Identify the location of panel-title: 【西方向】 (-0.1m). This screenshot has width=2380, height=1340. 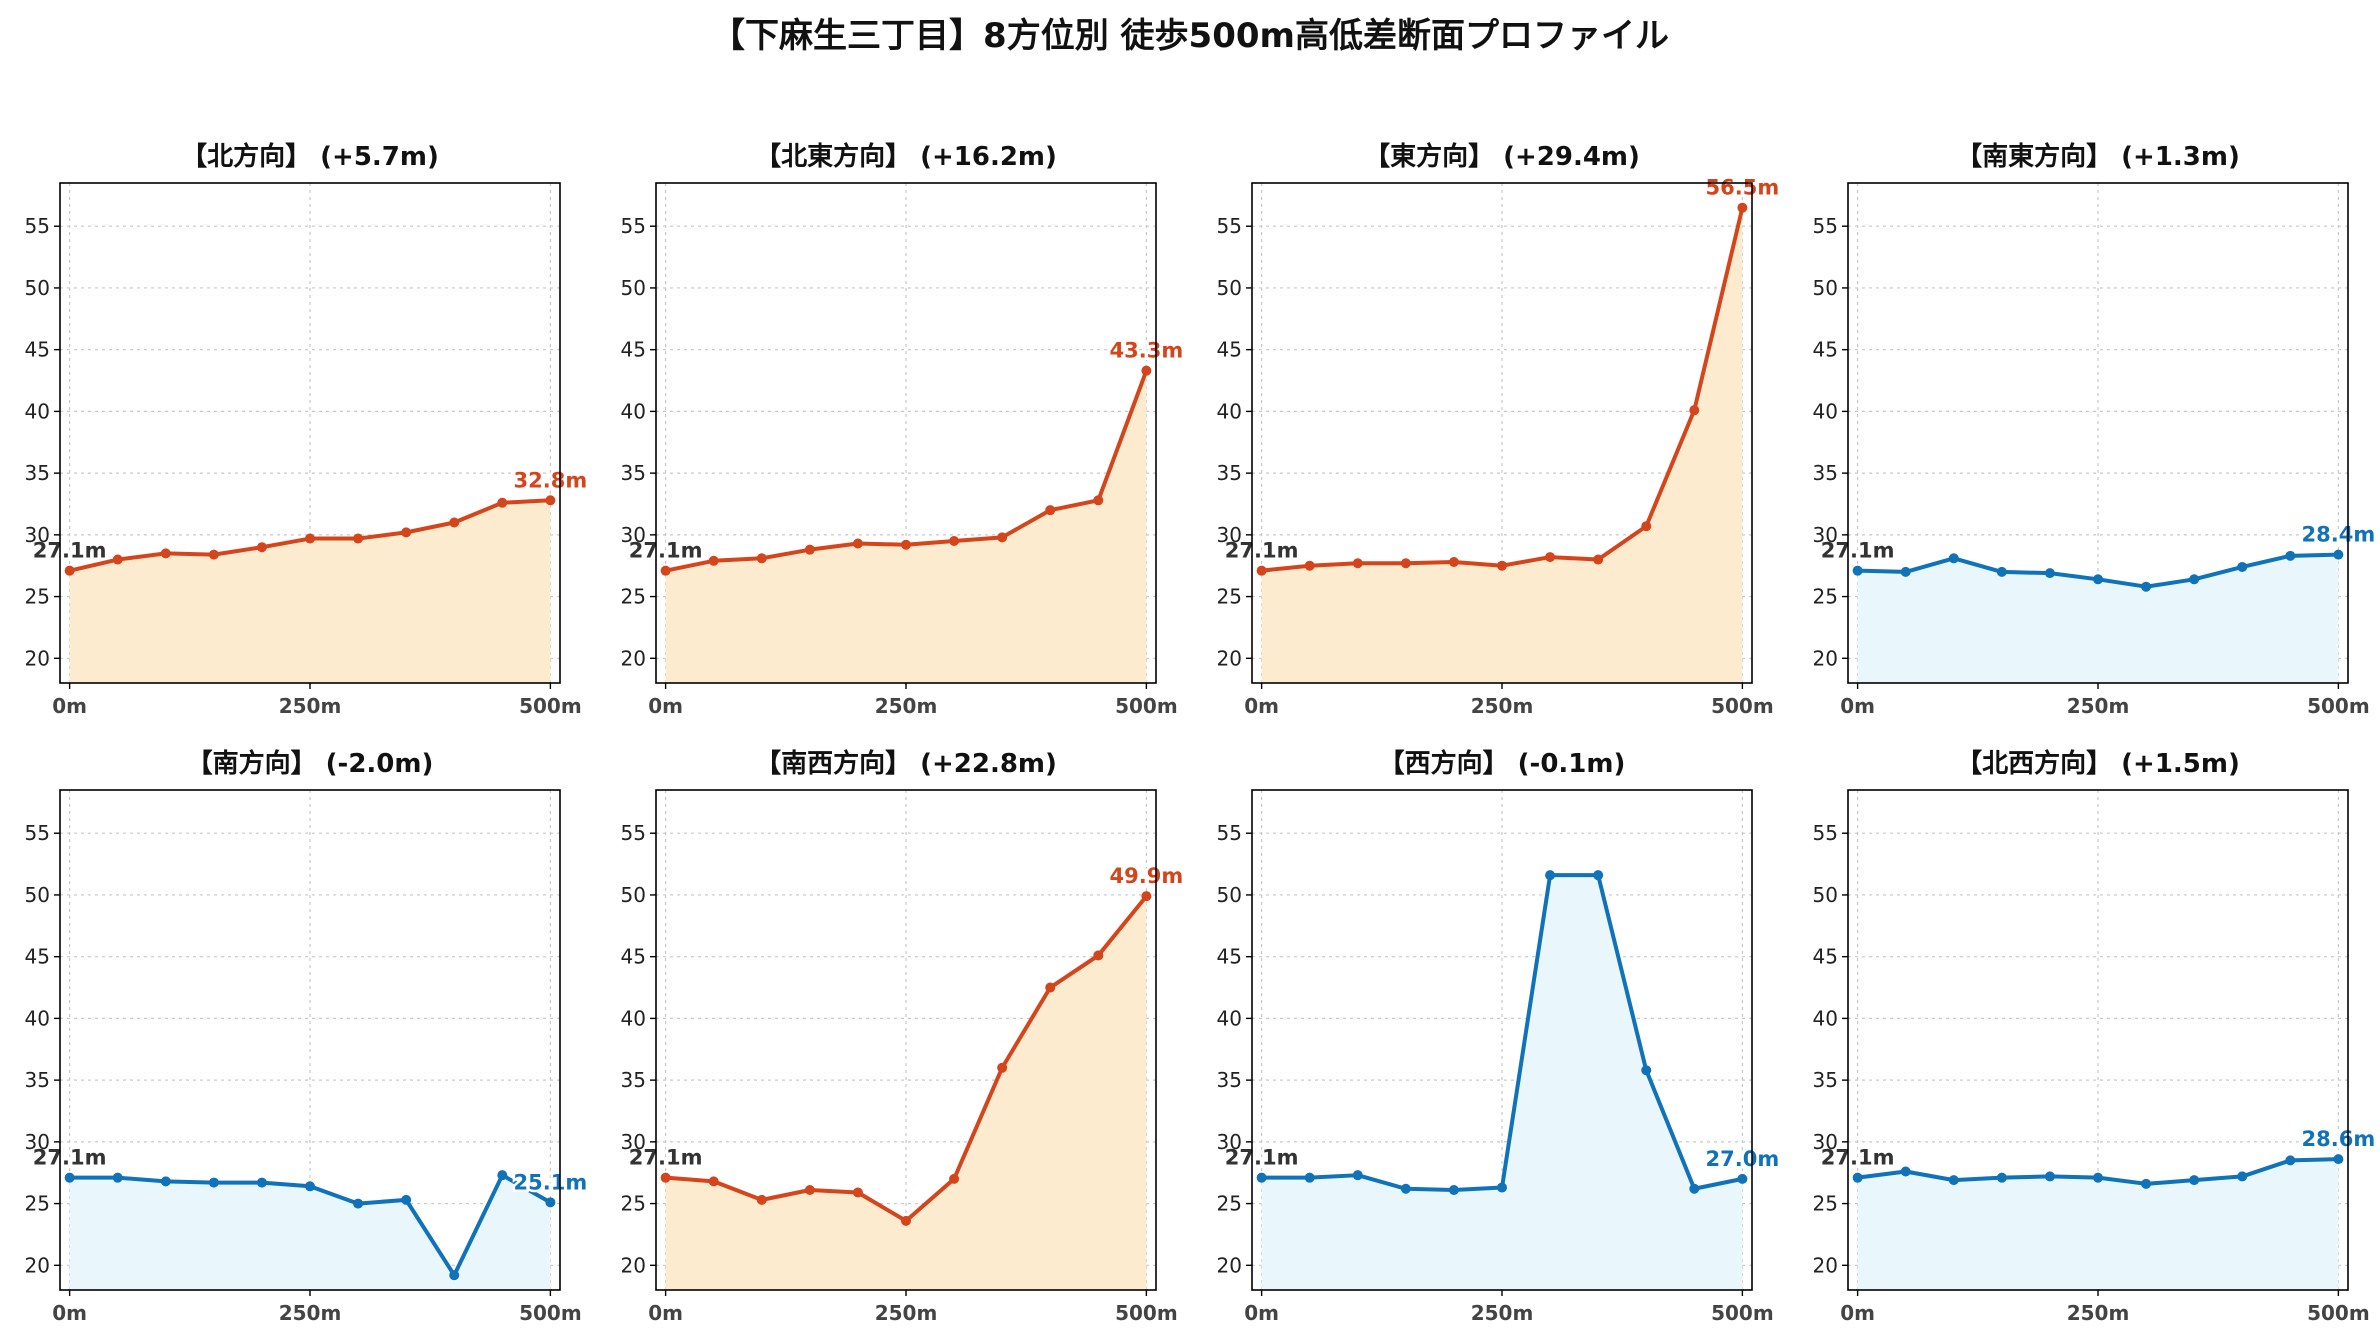
(1502, 763).